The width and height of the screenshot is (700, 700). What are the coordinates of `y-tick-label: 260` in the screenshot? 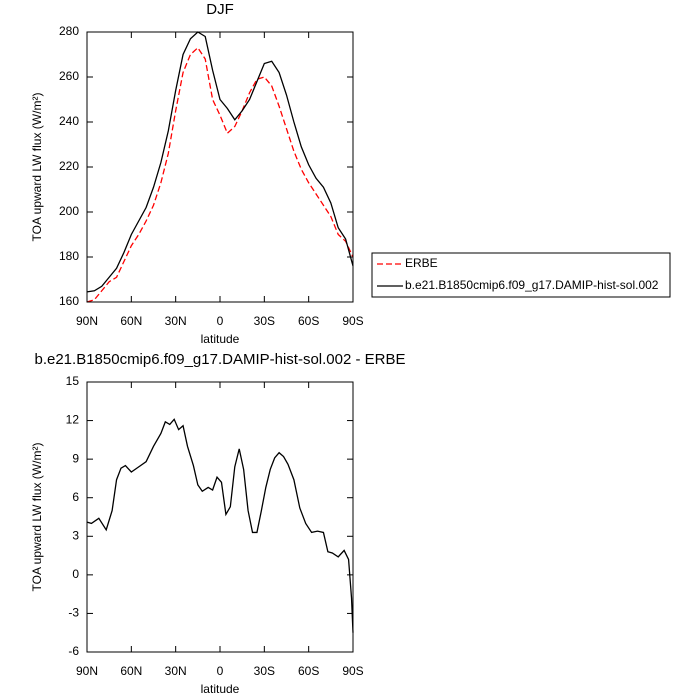 It's located at (69, 76).